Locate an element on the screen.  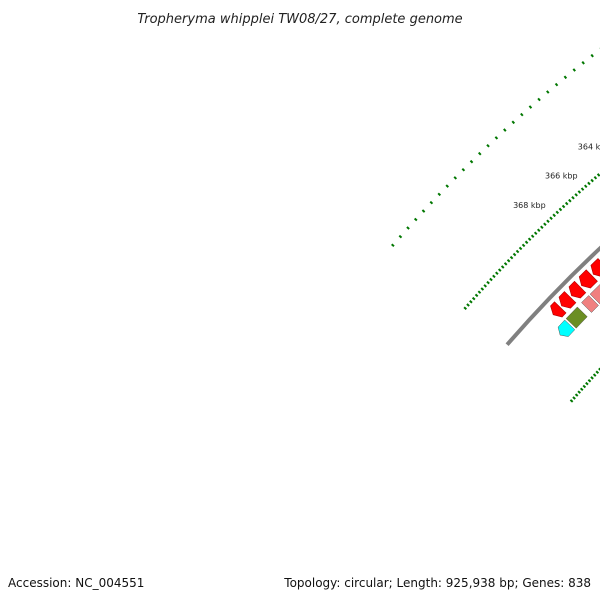
accession-text: Accession: NC_004551 is located at coordinates (76, 583).